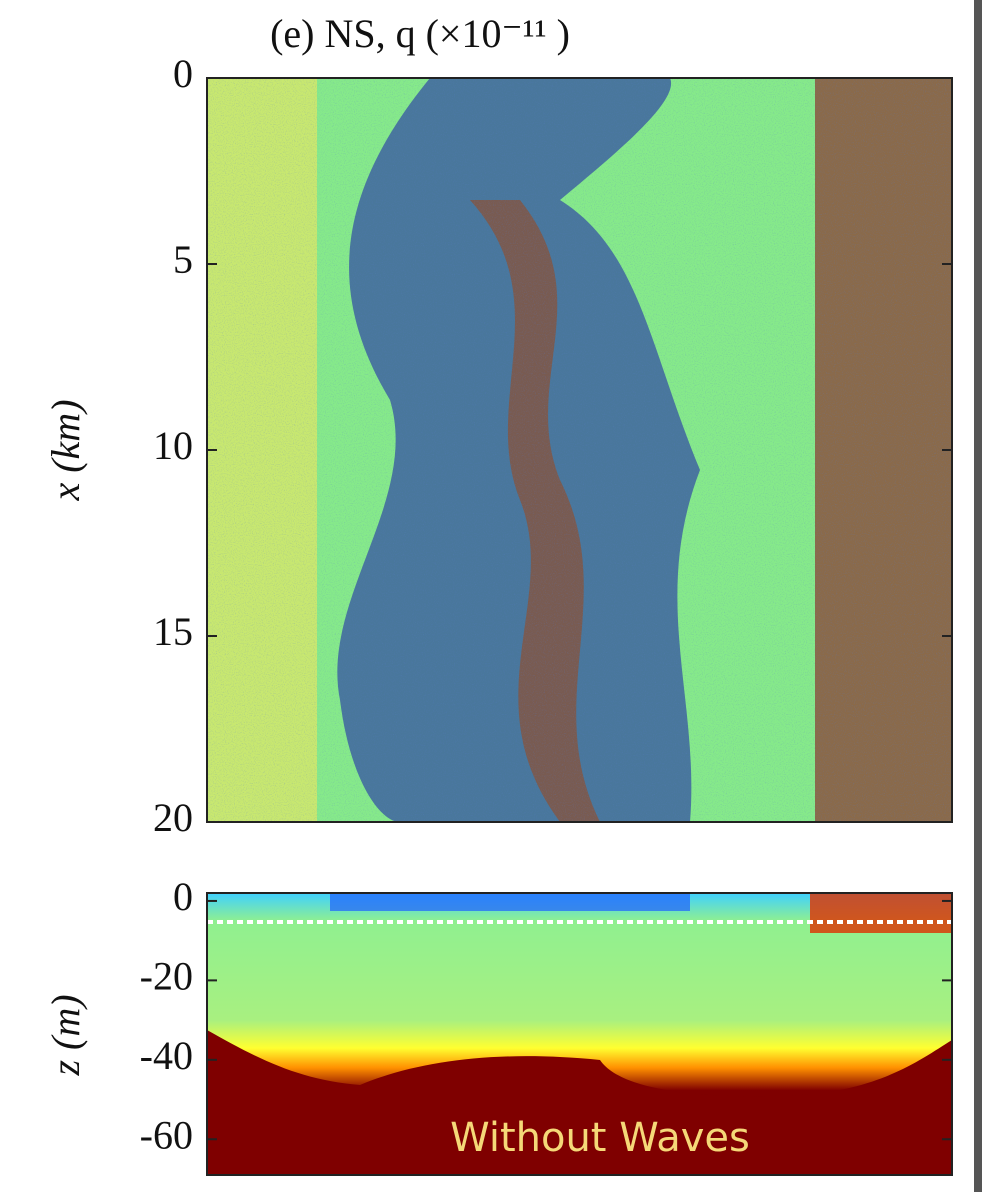  I want to click on y-axis-label: x (km), so click(65, 450).